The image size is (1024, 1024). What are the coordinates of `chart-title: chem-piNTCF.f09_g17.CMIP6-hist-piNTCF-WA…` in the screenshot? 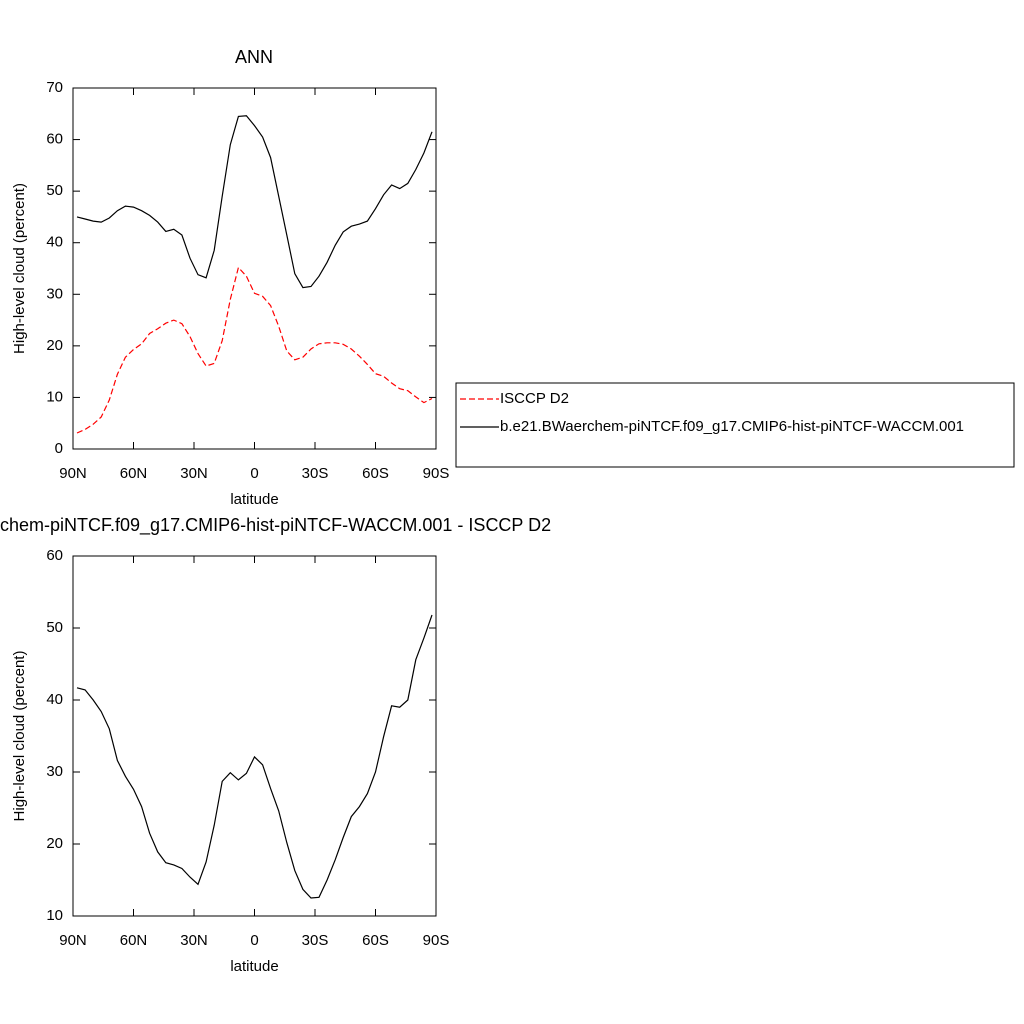 It's located at (275, 525).